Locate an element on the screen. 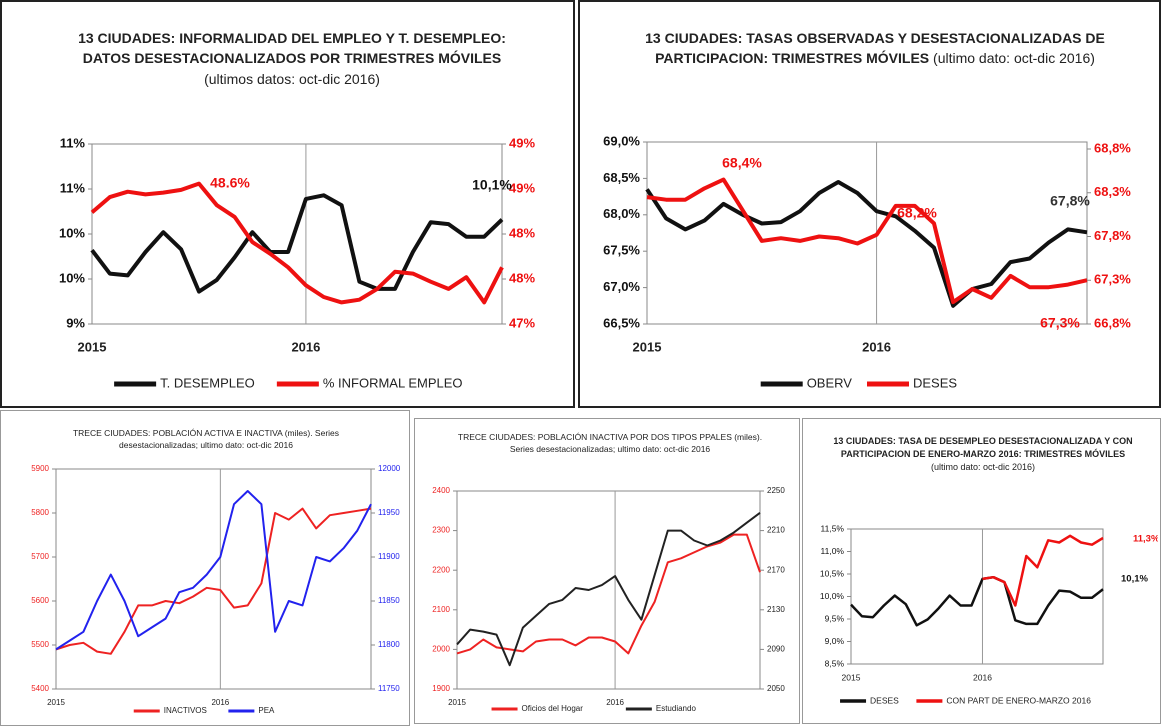 The width and height of the screenshot is (1161, 726). annotation: 68,2% is located at coordinates (917, 213).